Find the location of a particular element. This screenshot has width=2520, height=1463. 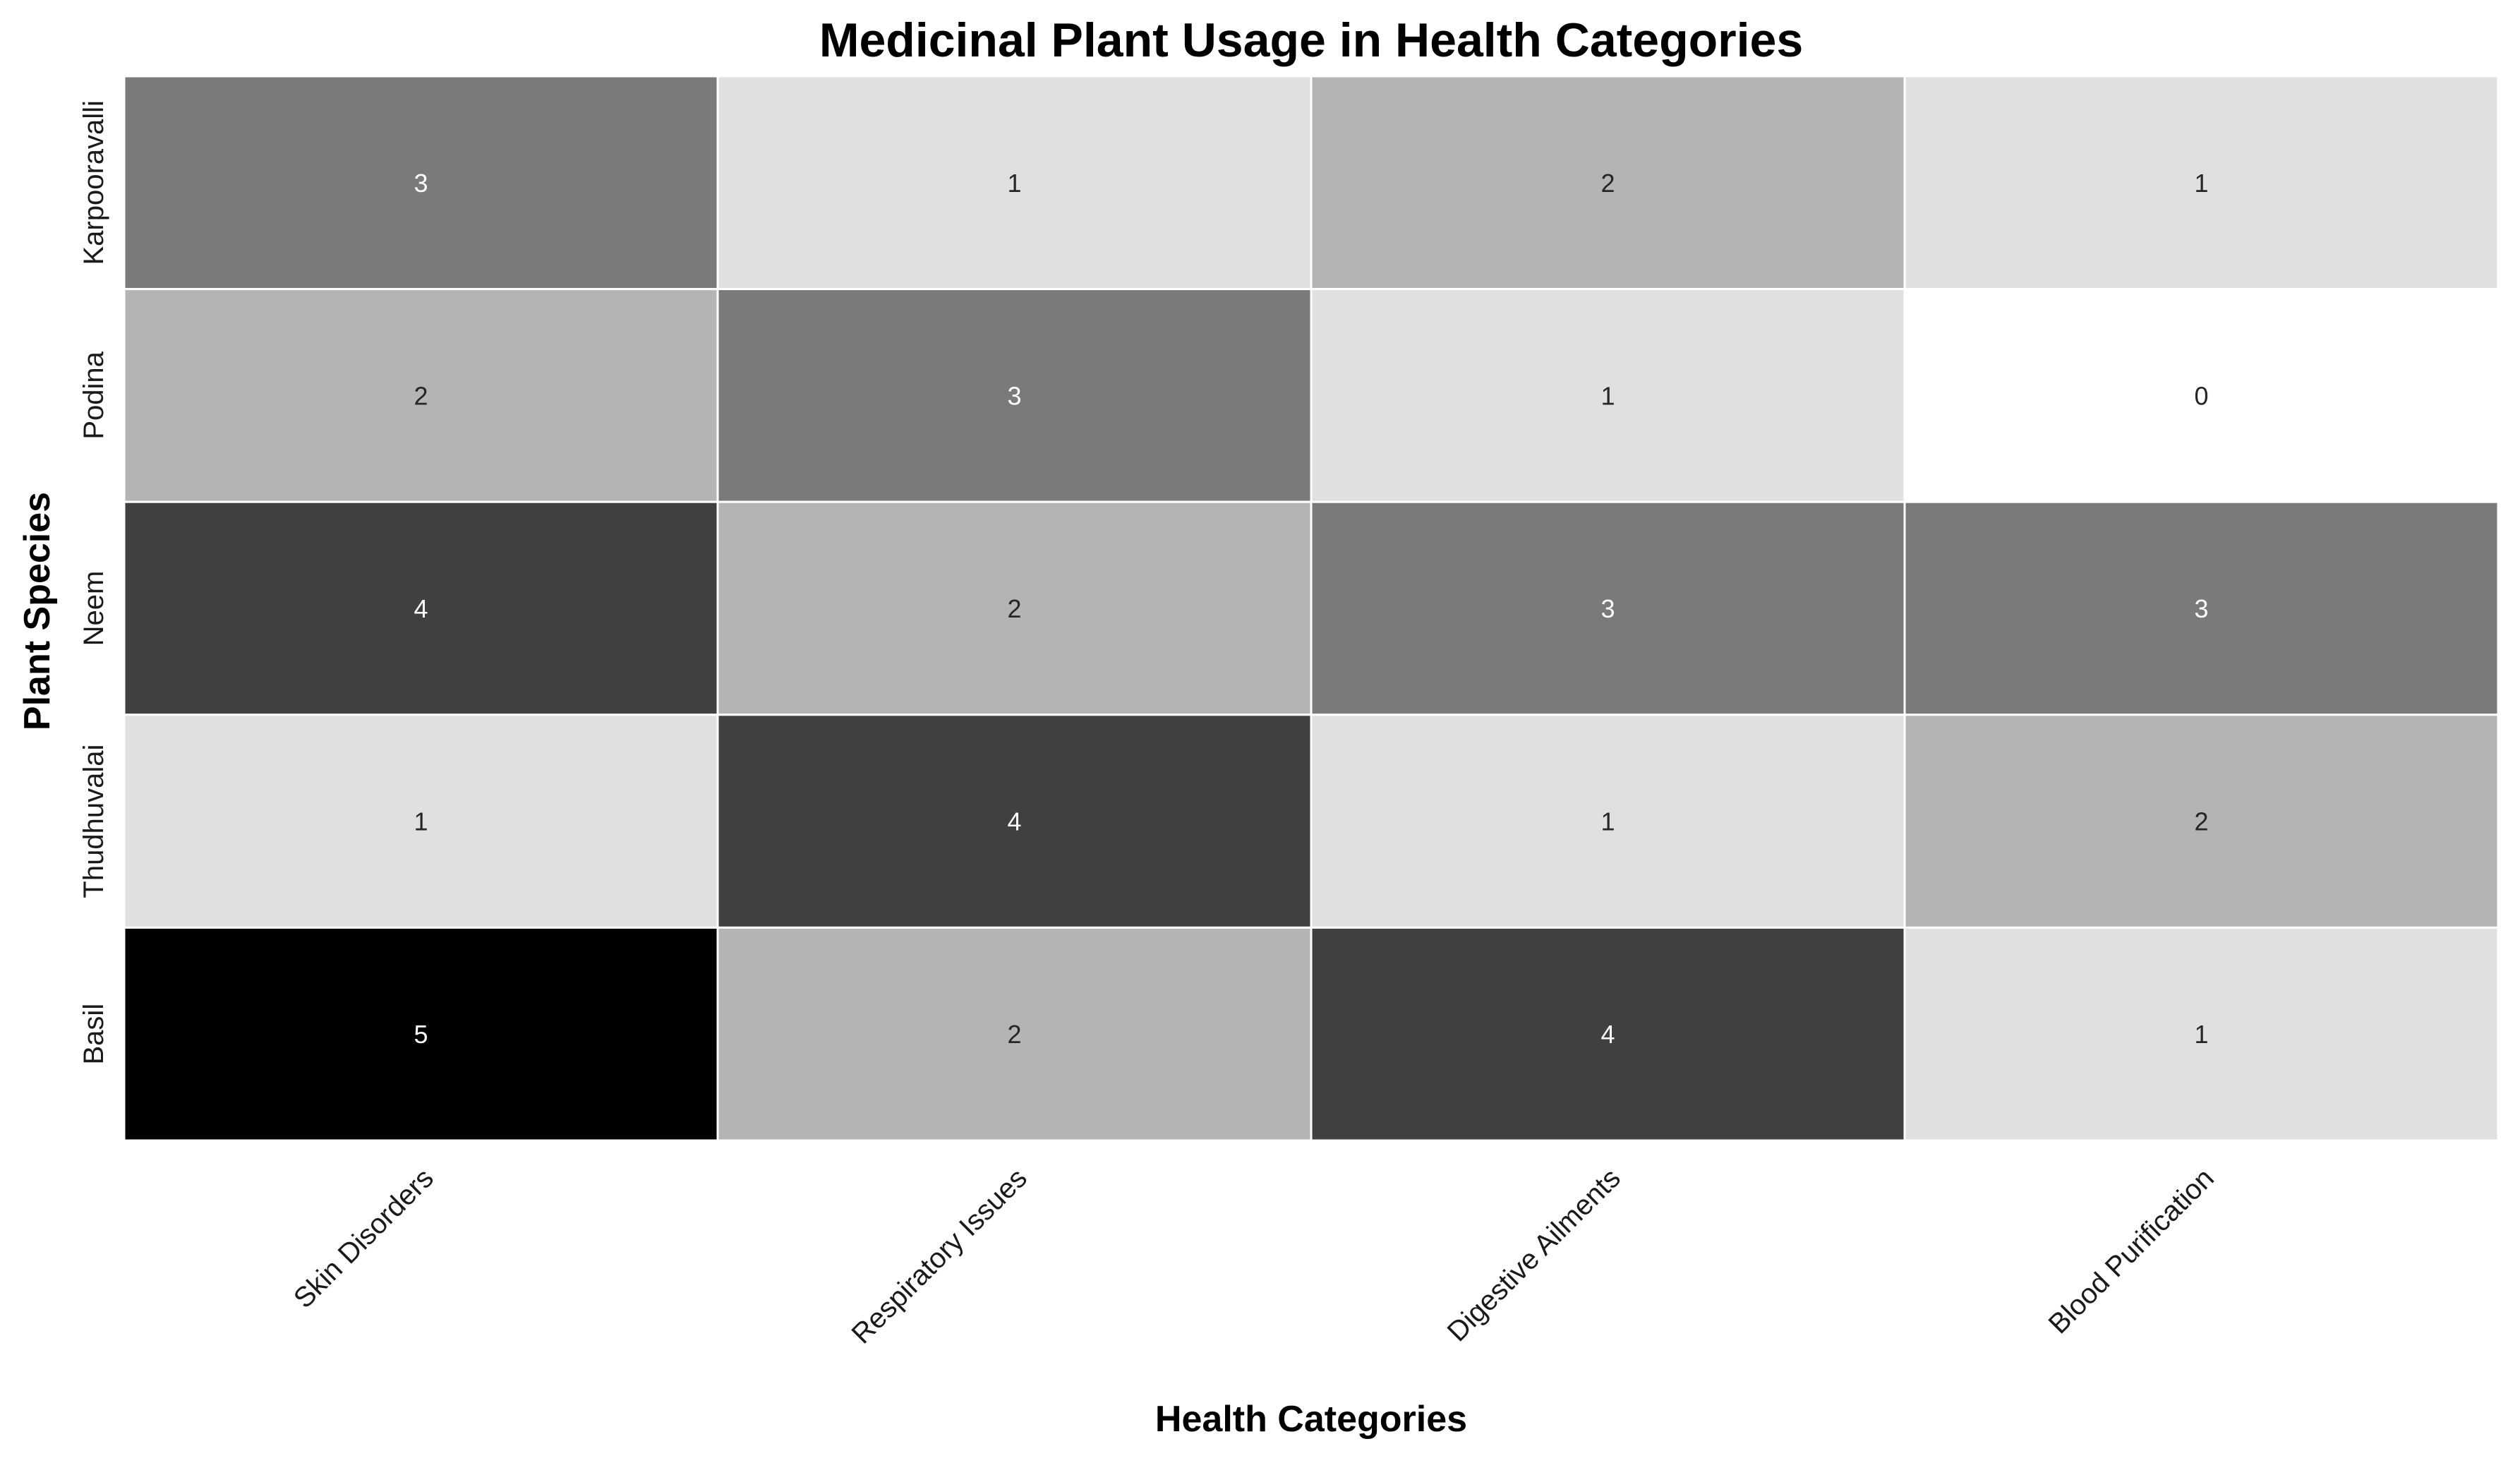

y-axis-title: Plant Species is located at coordinates (37, 611).